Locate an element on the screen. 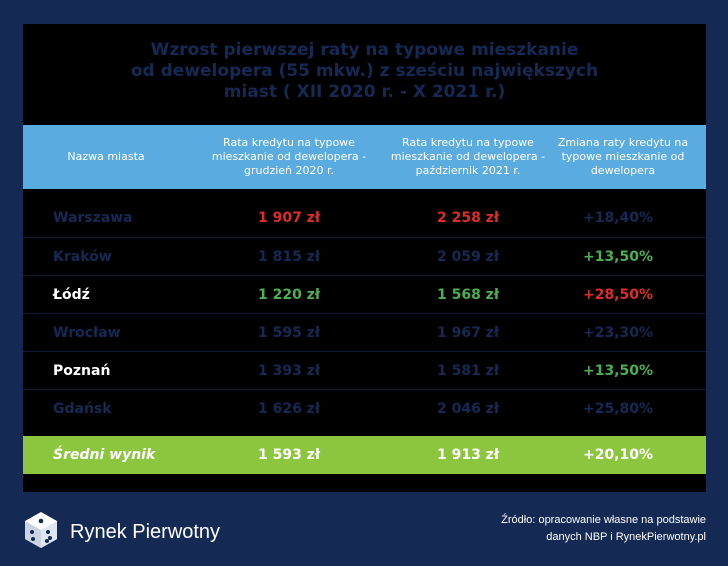  brand-logo: Rynek Pierwotny is located at coordinates (121, 532).